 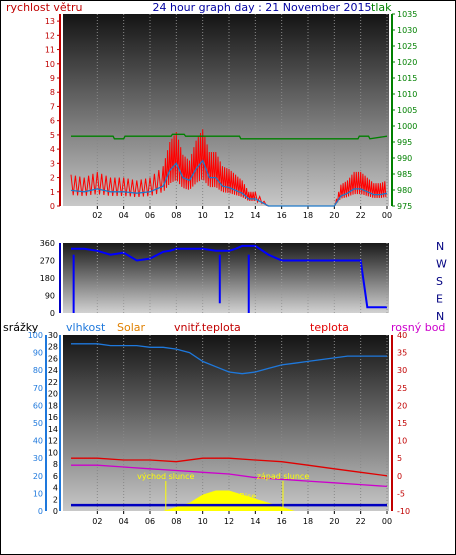 I want to click on wind-tick-label: 3, so click(x=52, y=163).